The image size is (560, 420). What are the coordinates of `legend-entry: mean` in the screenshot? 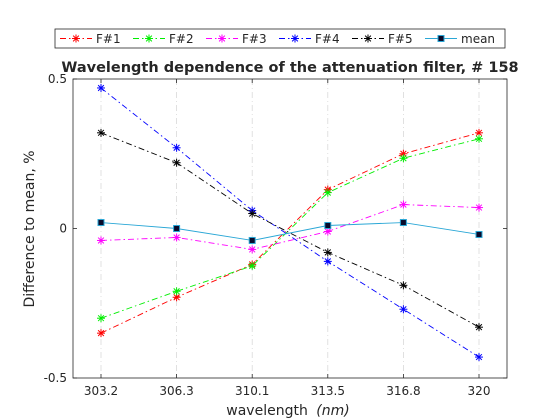 It's located at (460, 39).